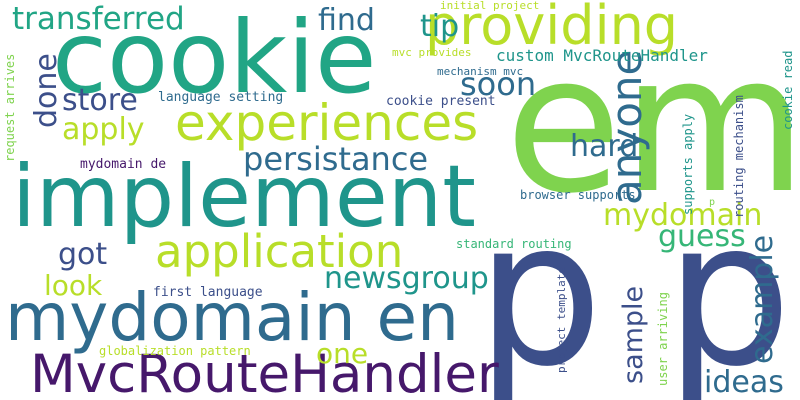 The width and height of the screenshot is (800, 400). I want to click on word-mydomain-de: mydomain de, so click(123, 164).